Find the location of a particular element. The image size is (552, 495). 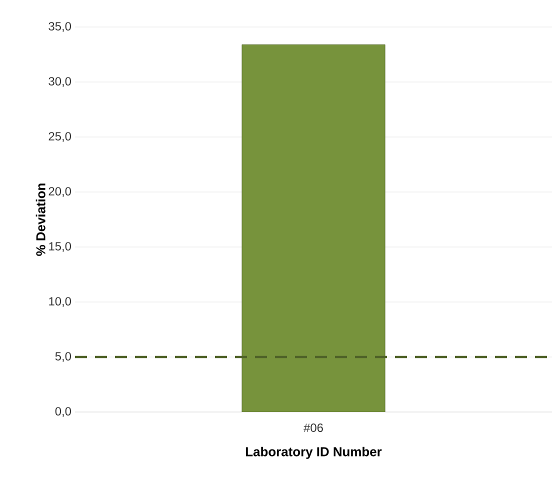

y-tick-label: 20,0 is located at coordinates (60, 192).